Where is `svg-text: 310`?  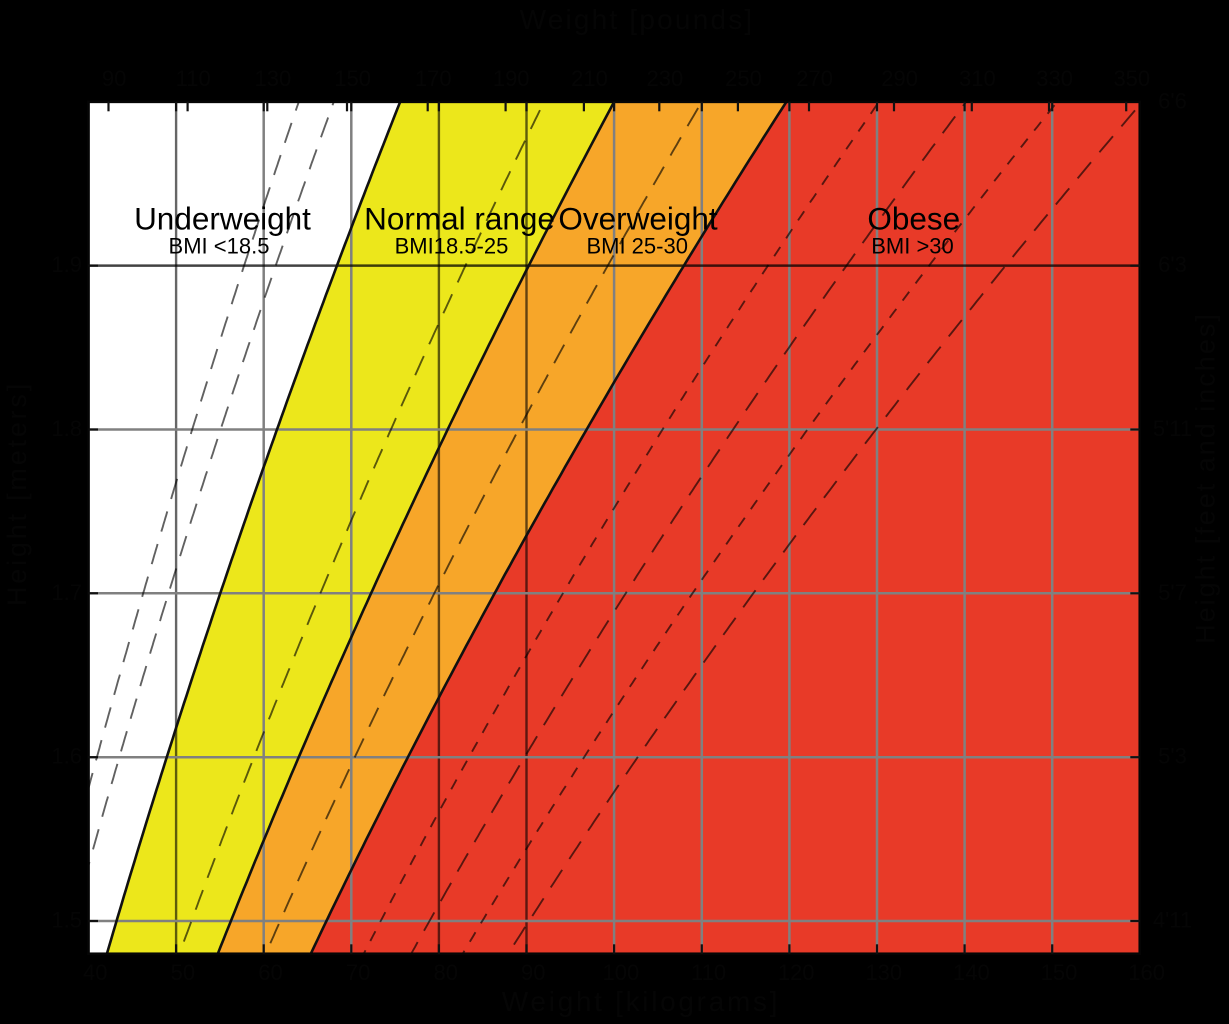
svg-text: 310 is located at coordinates (977, 78).